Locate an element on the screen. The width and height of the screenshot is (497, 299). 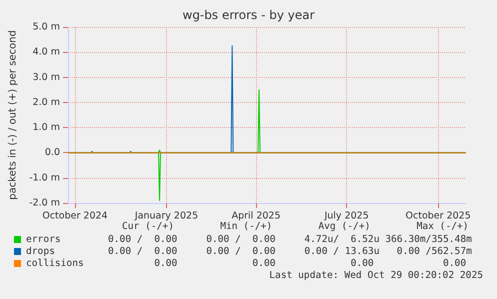
chart-title: wg-bs errors - by year is located at coordinates (248, 15).